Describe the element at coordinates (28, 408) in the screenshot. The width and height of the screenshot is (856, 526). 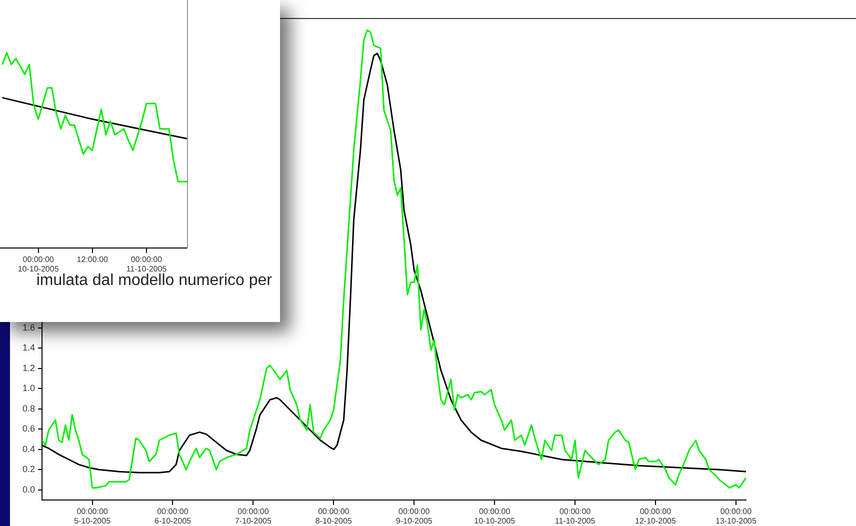
I see `y-tick-label: 0.8` at that location.